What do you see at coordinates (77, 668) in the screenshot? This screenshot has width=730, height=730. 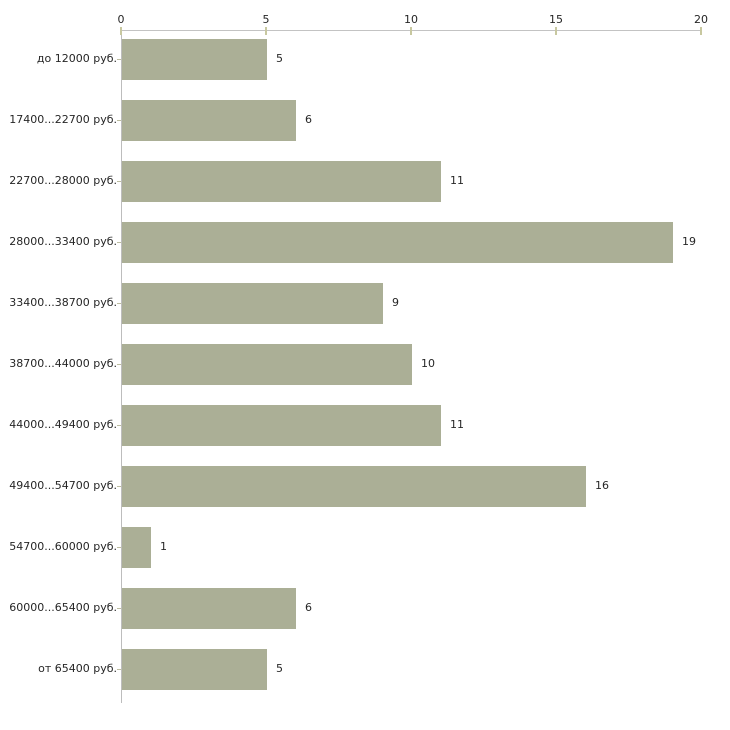 I see `category-label: от 65400 руб.` at bounding box center [77, 668].